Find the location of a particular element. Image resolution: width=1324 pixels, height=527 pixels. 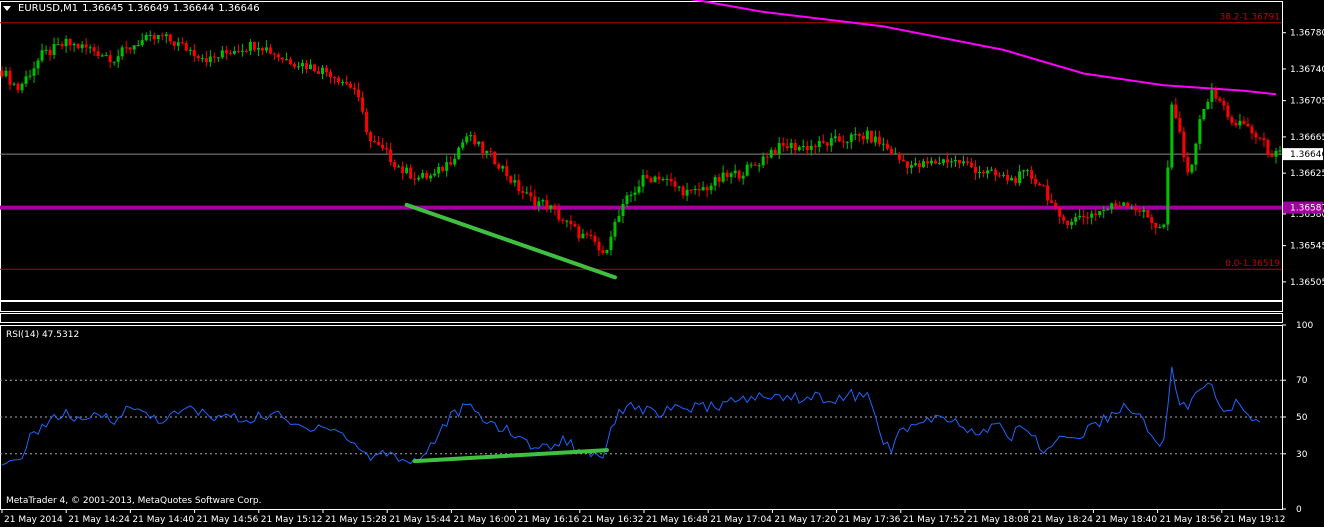

pivot-price-label: 1.36587 is located at coordinates (1307, 209).